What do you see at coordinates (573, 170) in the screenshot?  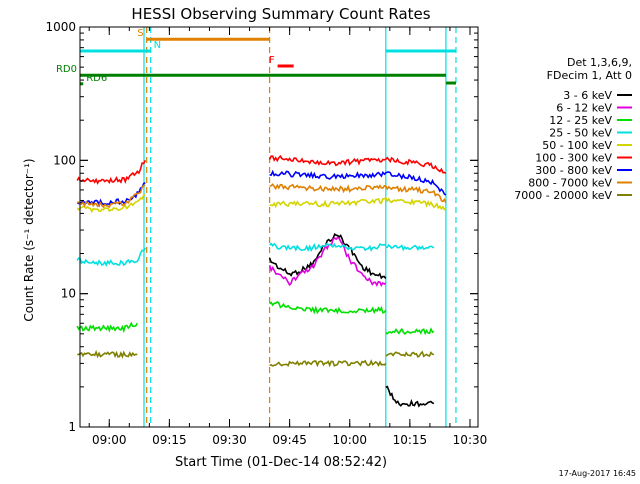 I see `legend-label: 300 - 800 keV` at bounding box center [573, 170].